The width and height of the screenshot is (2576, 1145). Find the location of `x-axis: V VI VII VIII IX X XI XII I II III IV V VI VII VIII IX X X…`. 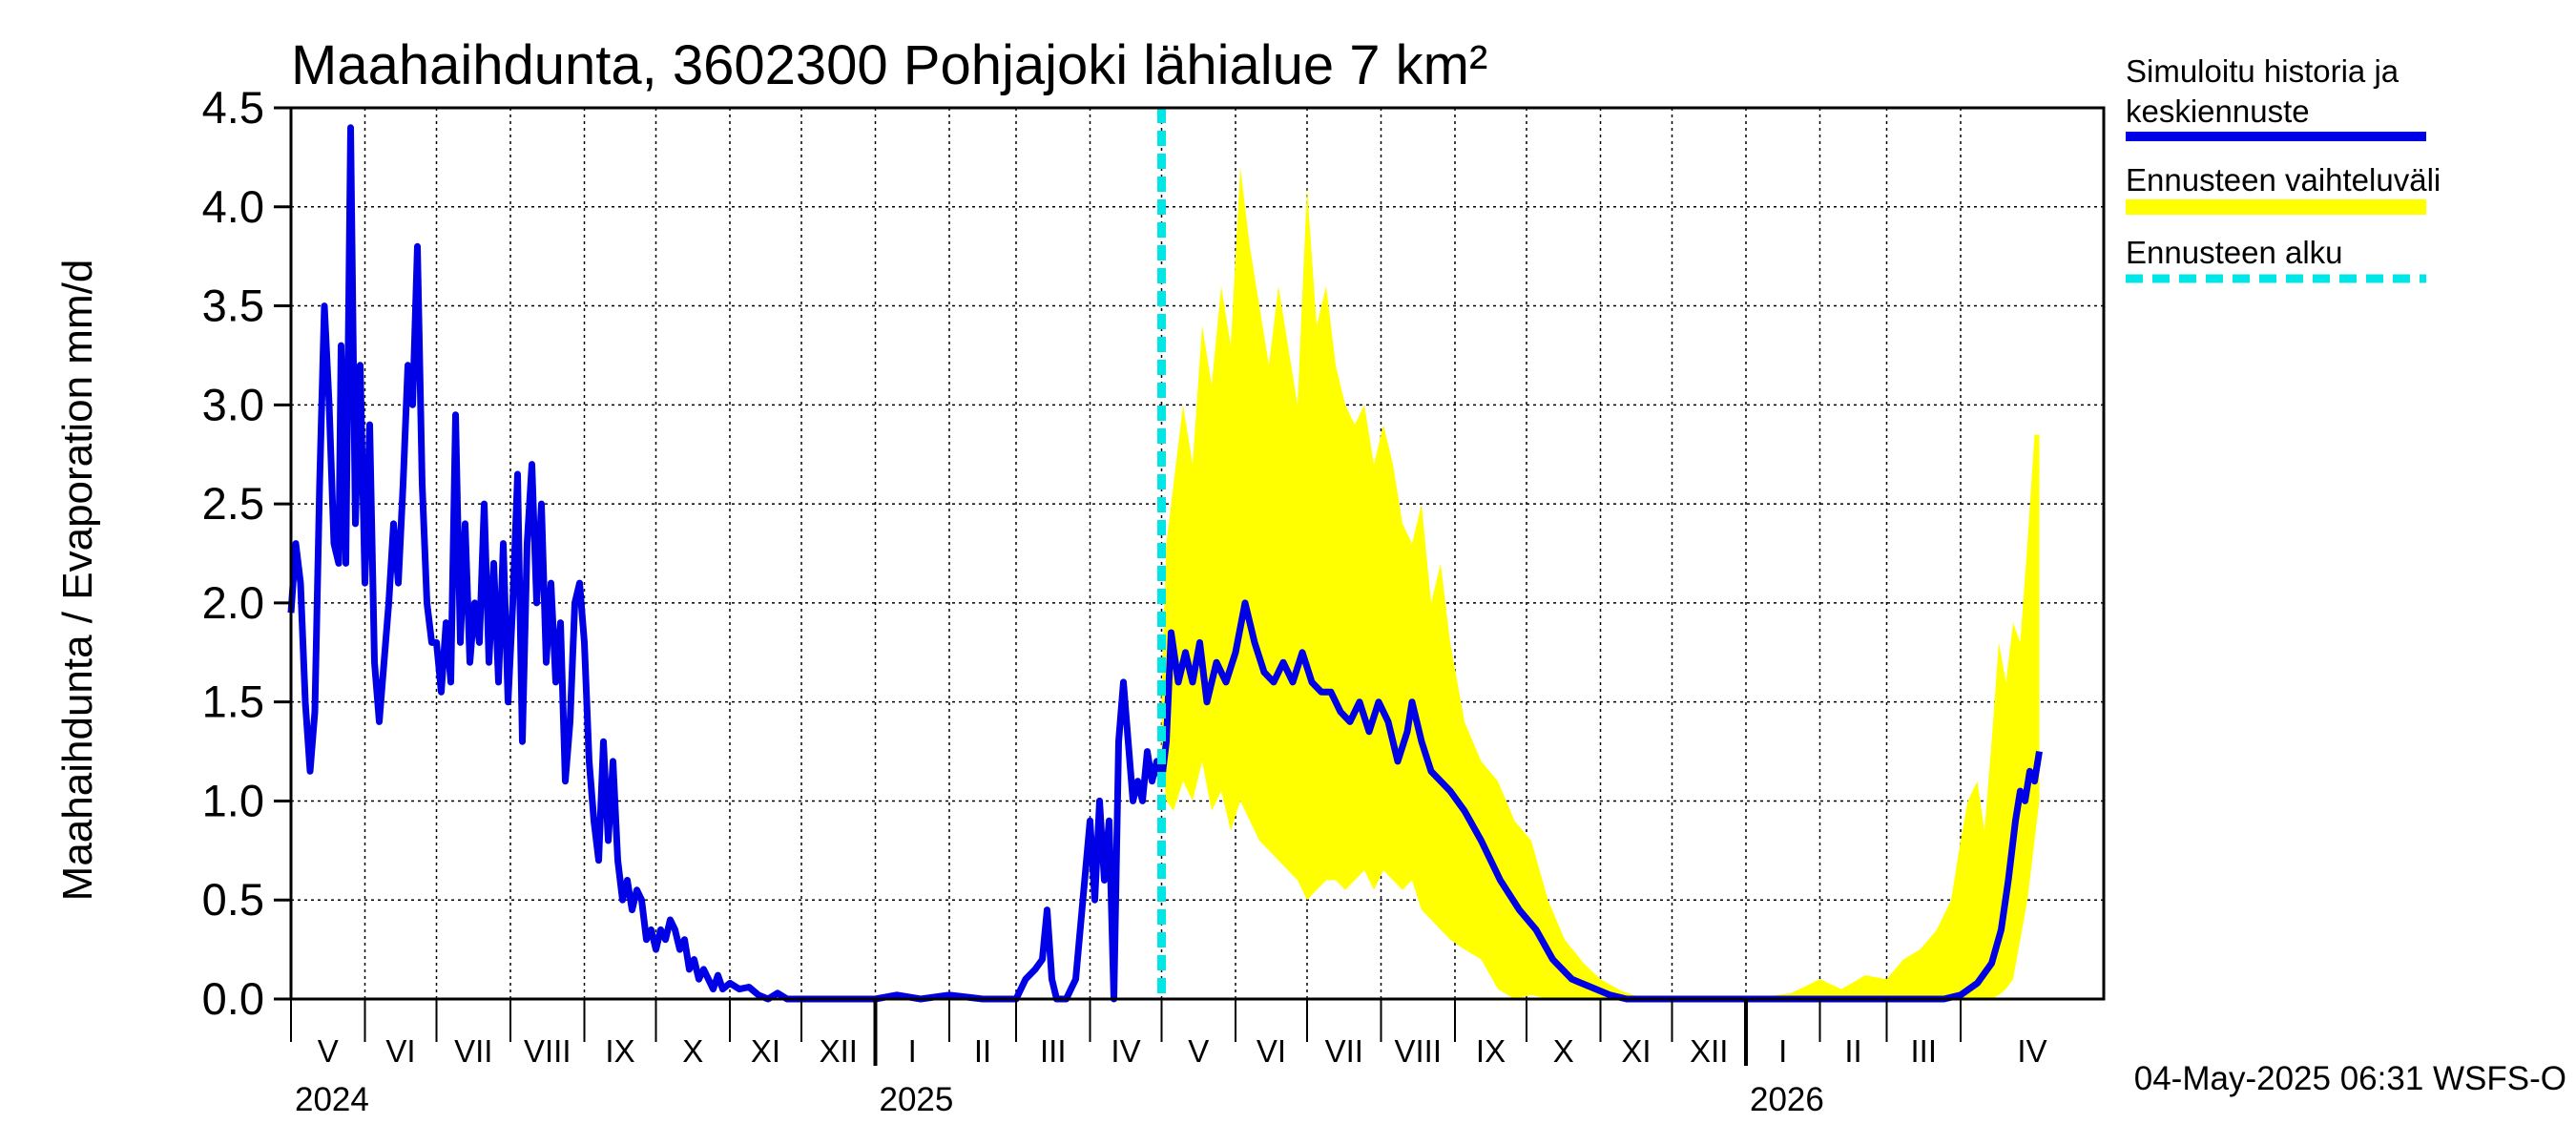

x-axis: V VI VII VIII IX X XI XII I II III IV V VI VII VIII IX X X… is located at coordinates (1168, 1058).